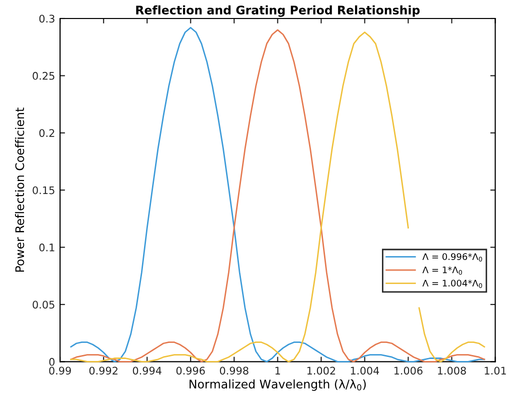  Describe the element at coordinates (452, 257) in the screenshot. I see `legend-label: Λ = 0.996*Λ$_{0}$` at that location.